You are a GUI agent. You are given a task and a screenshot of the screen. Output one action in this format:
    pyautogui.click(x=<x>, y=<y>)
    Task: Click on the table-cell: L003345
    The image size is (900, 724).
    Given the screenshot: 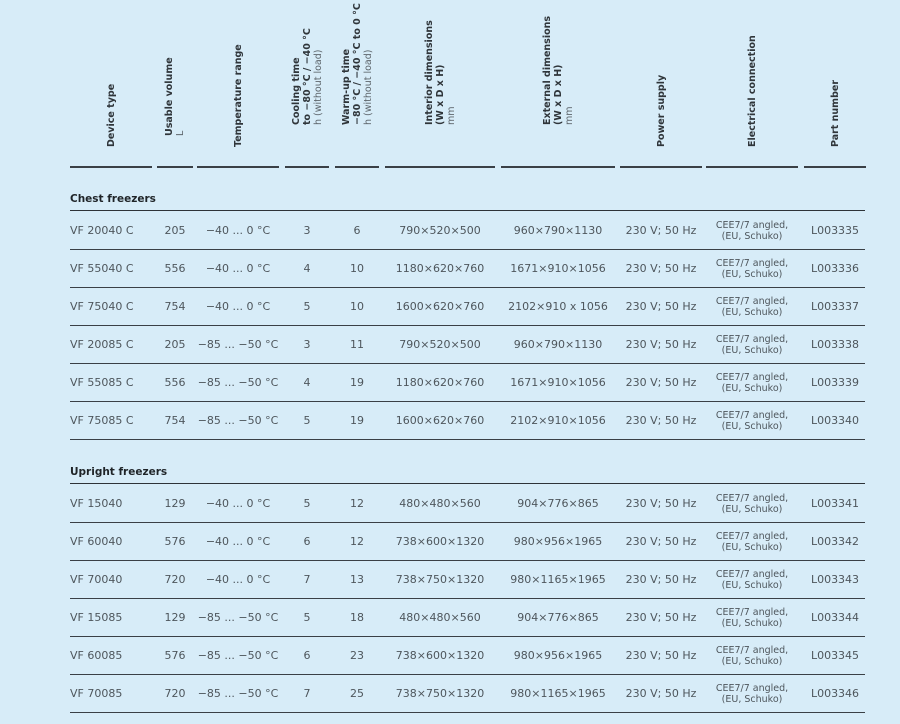 What is the action you would take?
    pyautogui.click(x=835, y=655)
    